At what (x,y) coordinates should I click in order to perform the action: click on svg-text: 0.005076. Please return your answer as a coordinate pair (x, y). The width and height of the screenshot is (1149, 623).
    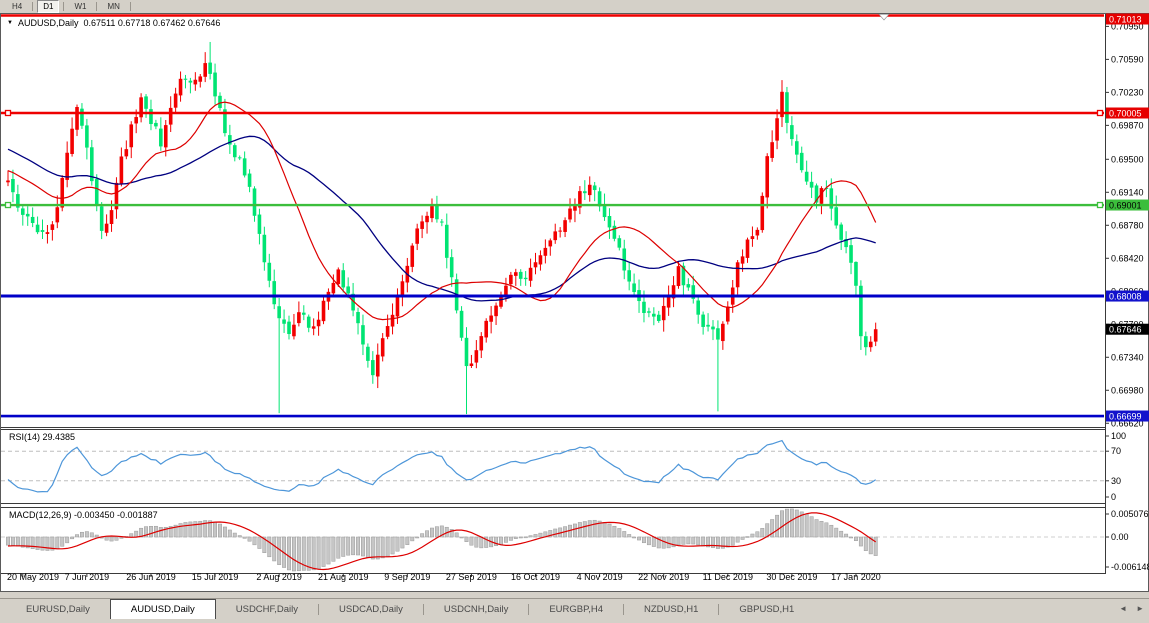
    Looking at the image, I should click on (1130, 514).